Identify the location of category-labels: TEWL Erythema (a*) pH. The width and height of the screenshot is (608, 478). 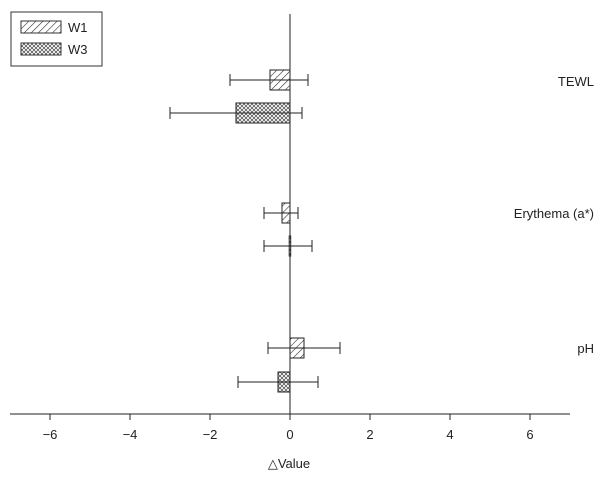
(554, 215).